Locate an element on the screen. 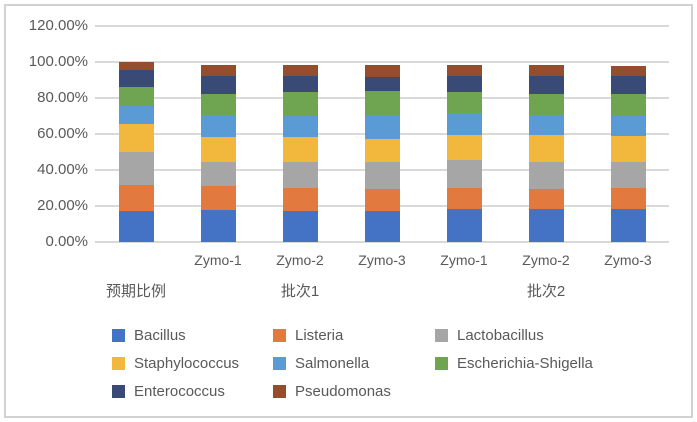  legend-label: Listeria is located at coordinates (319, 335).